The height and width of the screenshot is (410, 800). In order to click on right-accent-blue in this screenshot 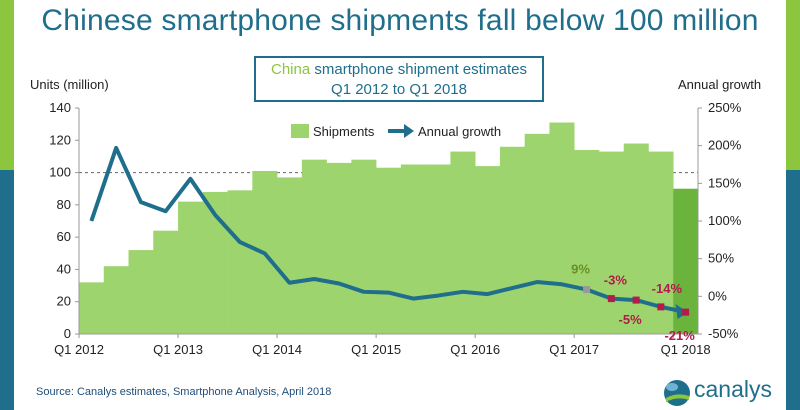, I will do `click(793, 290)`.